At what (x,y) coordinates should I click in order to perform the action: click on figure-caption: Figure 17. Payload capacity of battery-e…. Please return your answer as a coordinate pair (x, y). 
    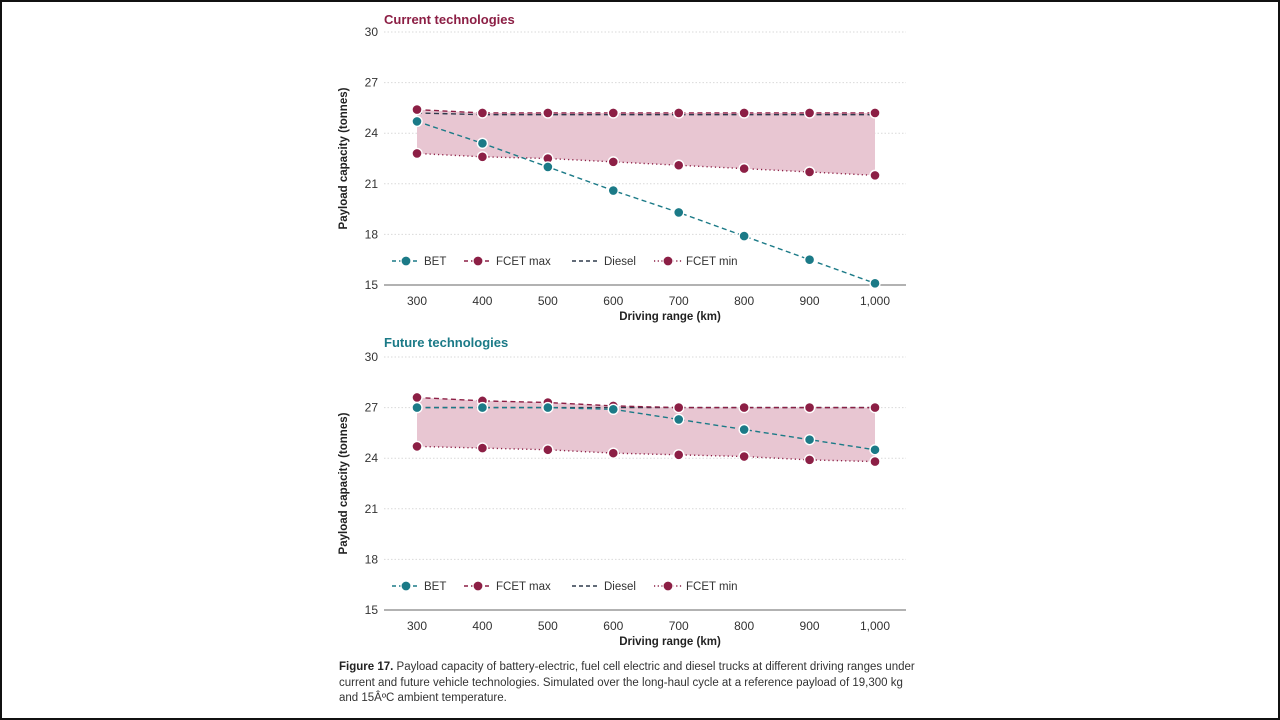
    Looking at the image, I should click on (629, 683).